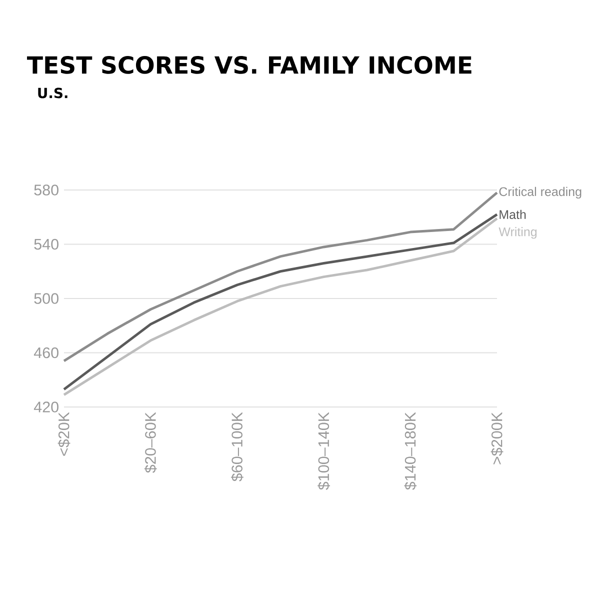  I want to click on chart-subtitle: U.S., so click(53, 93).